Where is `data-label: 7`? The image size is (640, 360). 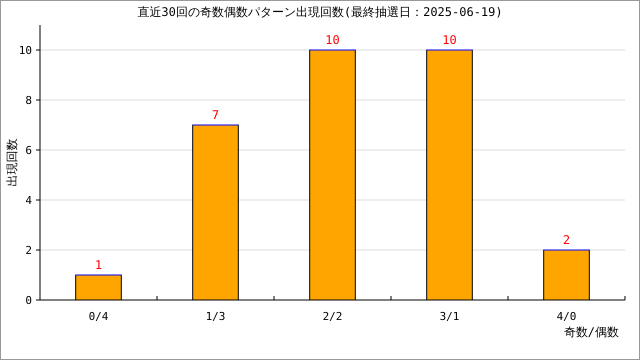
data-label: 7 is located at coordinates (216, 115).